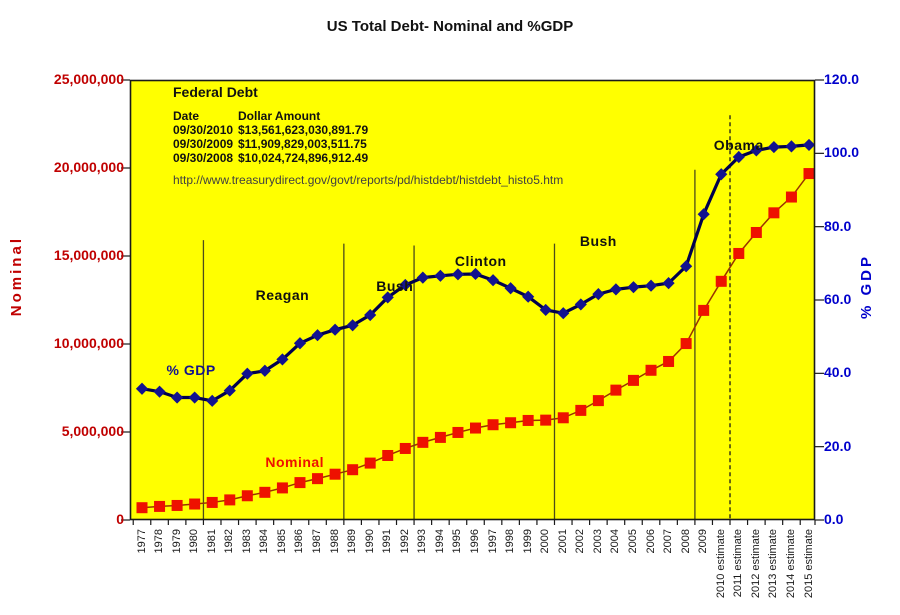 This screenshot has width=900, height=615. Describe the element at coordinates (246, 541) in the screenshot. I see `x-axis-tick-label: 1983` at that location.